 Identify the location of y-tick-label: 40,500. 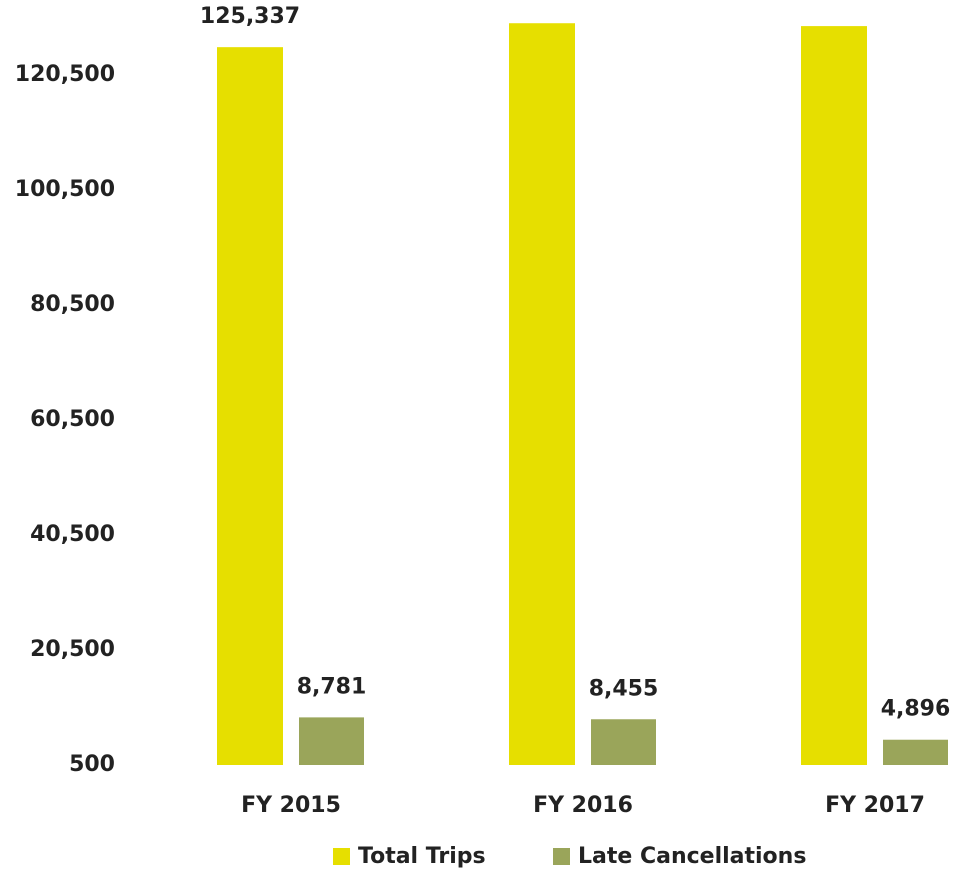
(72, 534).